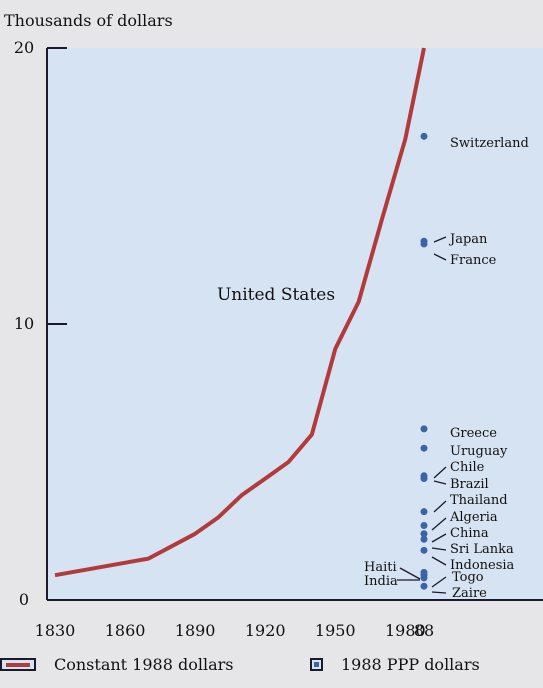 This screenshot has height=688, width=543. Describe the element at coordinates (380, 567) in the screenshot. I see `country-label: Haiti` at that location.